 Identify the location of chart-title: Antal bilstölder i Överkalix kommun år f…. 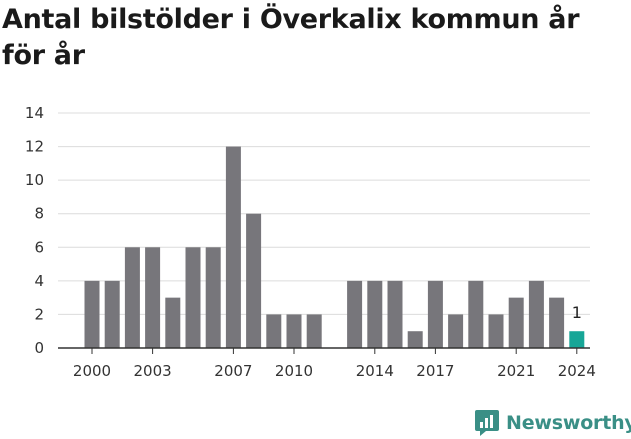
(291, 37).